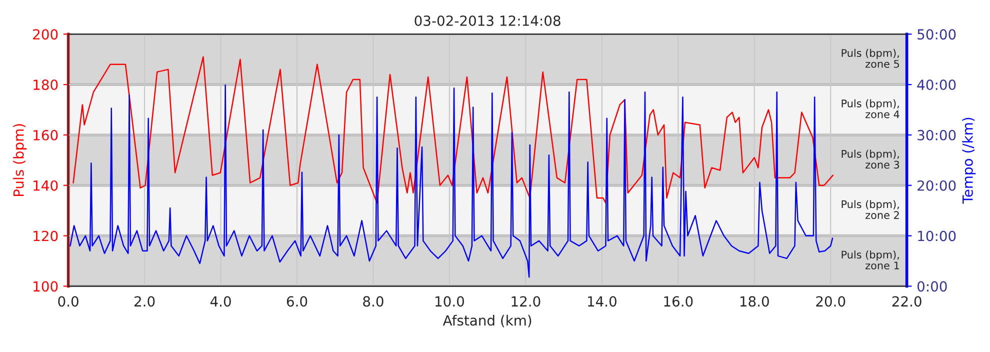 This screenshot has width=990, height=352. Describe the element at coordinates (45, 34) in the screenshot. I see `y-tick-label: 200` at that location.